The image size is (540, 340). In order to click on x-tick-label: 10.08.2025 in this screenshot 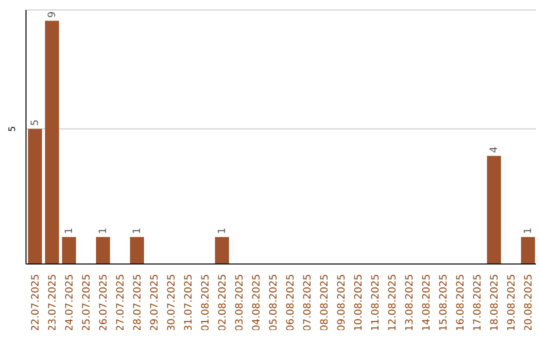, I will do `click(359, 303)`.